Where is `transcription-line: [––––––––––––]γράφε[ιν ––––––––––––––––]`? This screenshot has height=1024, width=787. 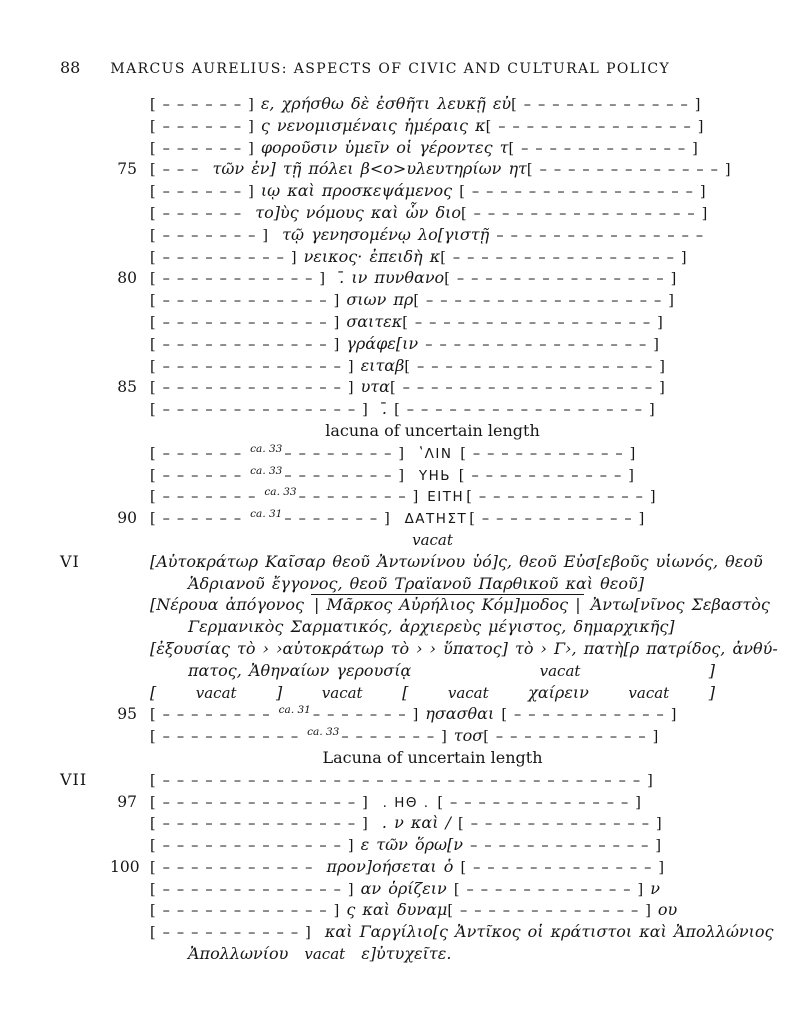
transcription-line: [––––––––––––]γράφε[ιν ––––––––––––––––] is located at coordinates (387, 345).